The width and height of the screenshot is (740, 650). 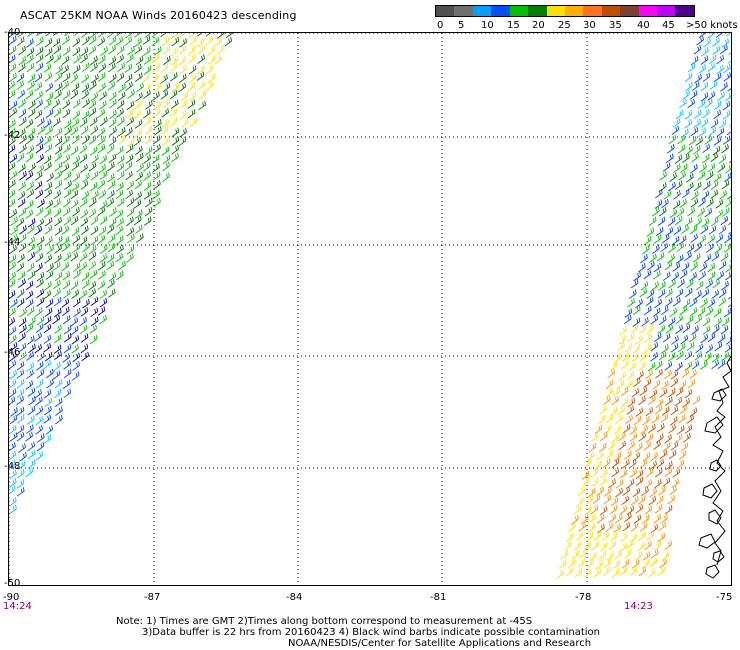 I want to click on color-bar-swatch, so click(x=519, y=11).